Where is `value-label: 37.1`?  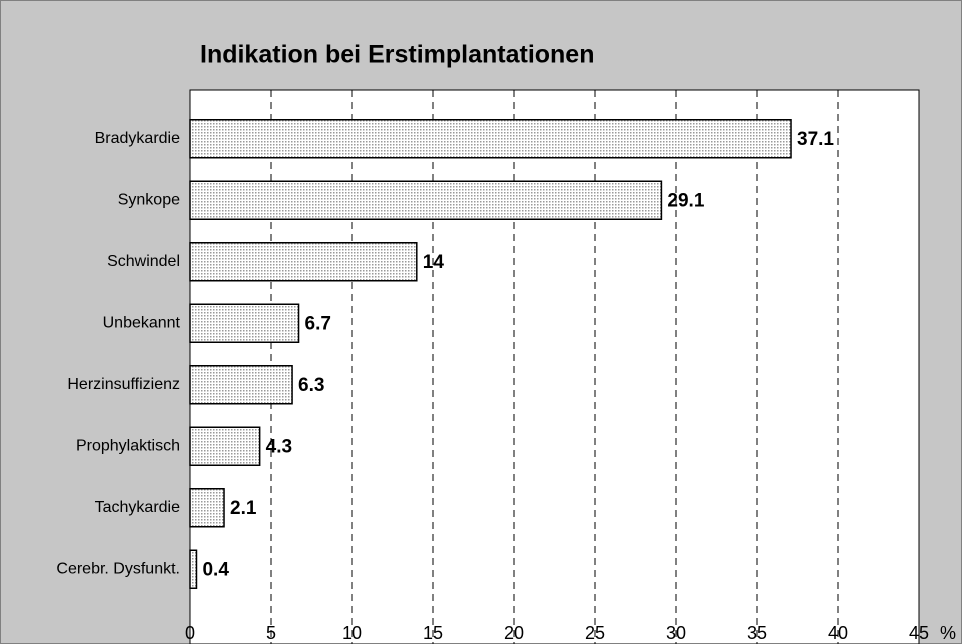
value-label: 37.1 is located at coordinates (815, 139).